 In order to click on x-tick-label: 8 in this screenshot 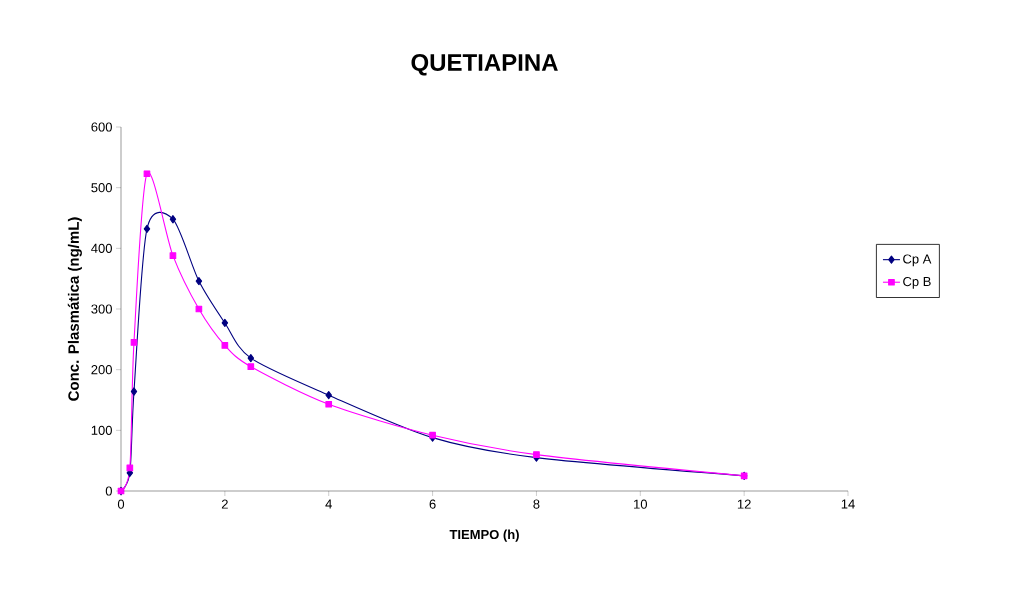, I will do `click(536, 504)`.